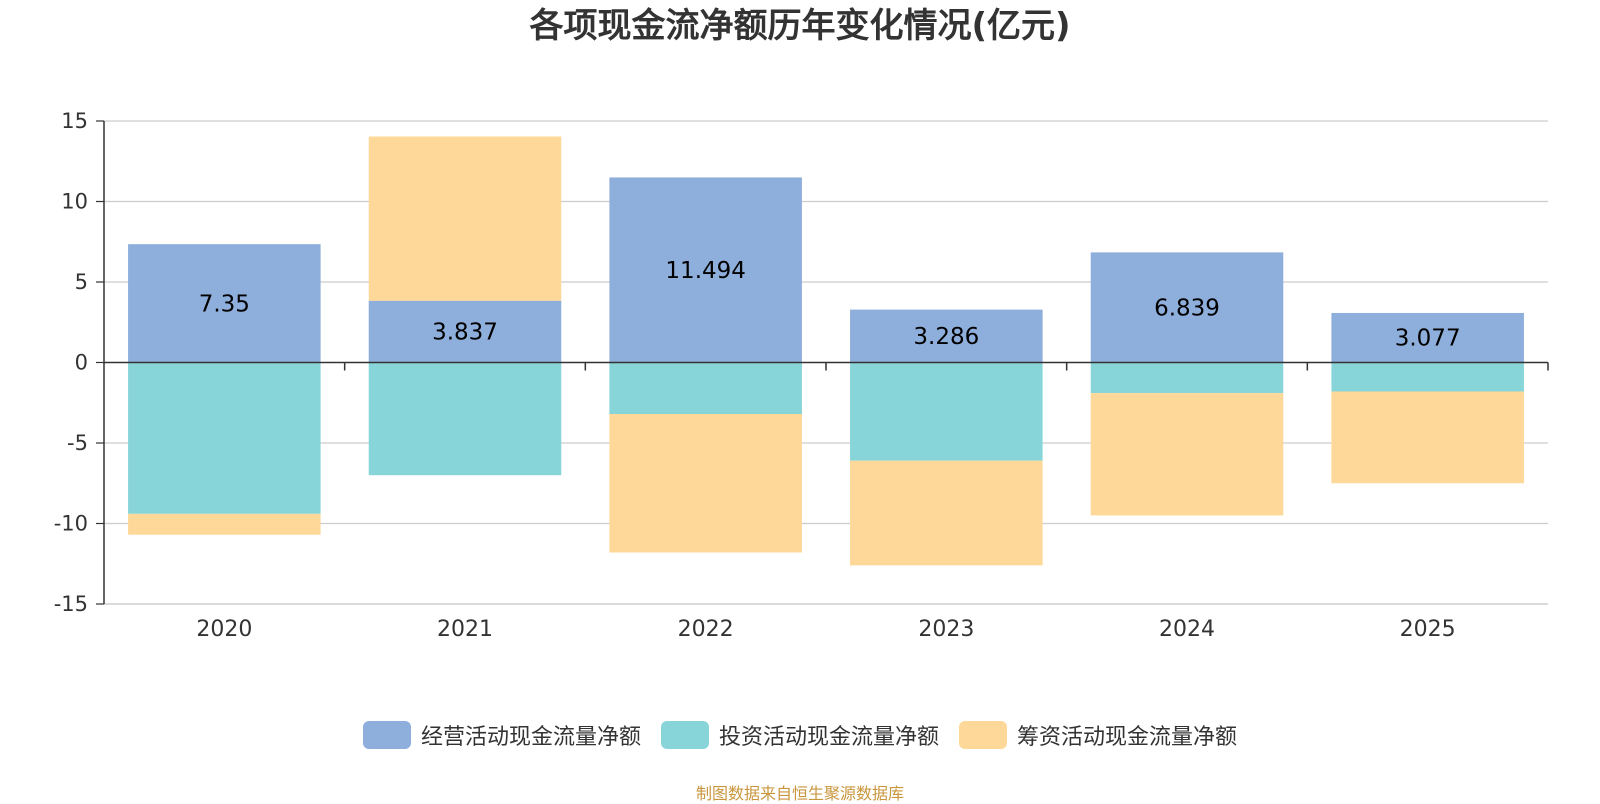  I want to click on legend-label-operating: 经营活动现金流量净额, so click(530, 737).